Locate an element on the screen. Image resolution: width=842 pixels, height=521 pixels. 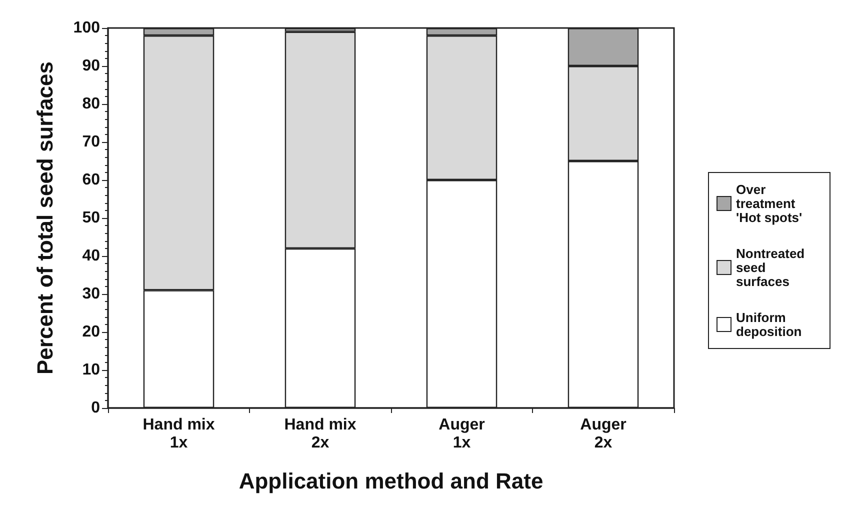
y-tick-label: 50 is located at coordinates (91, 218).